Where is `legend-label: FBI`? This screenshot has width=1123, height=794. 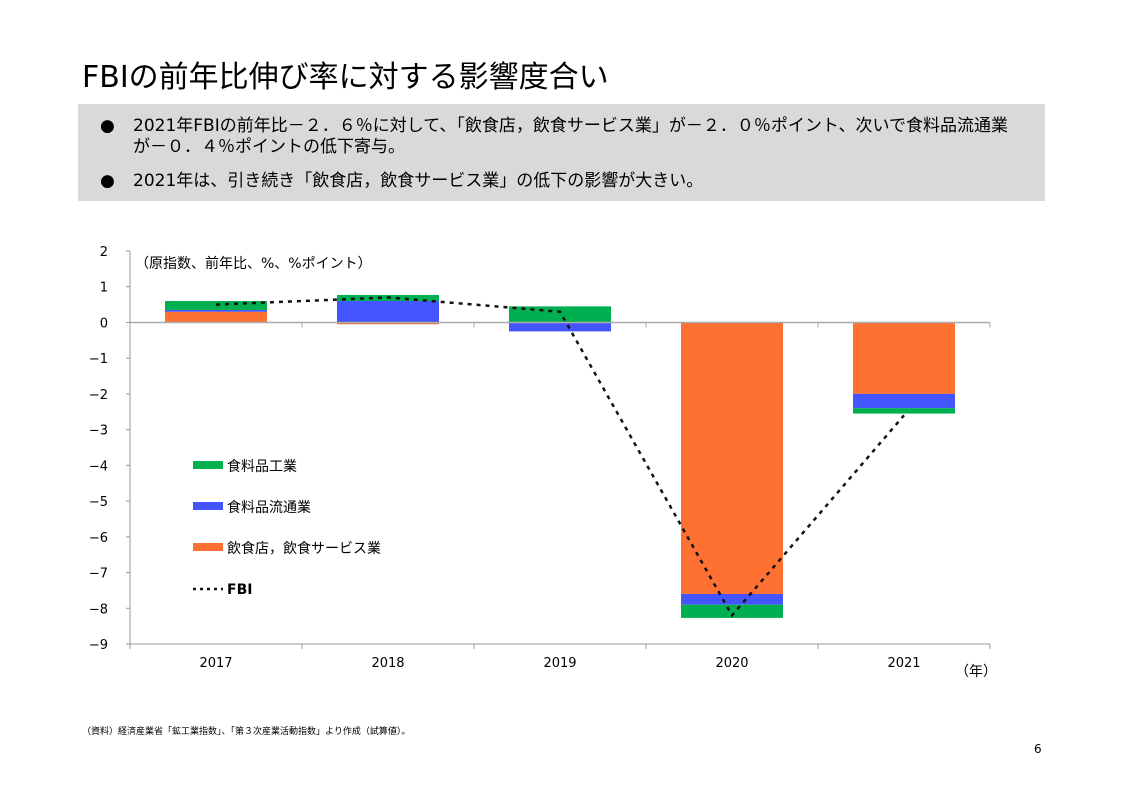 legend-label: FBI is located at coordinates (239, 590).